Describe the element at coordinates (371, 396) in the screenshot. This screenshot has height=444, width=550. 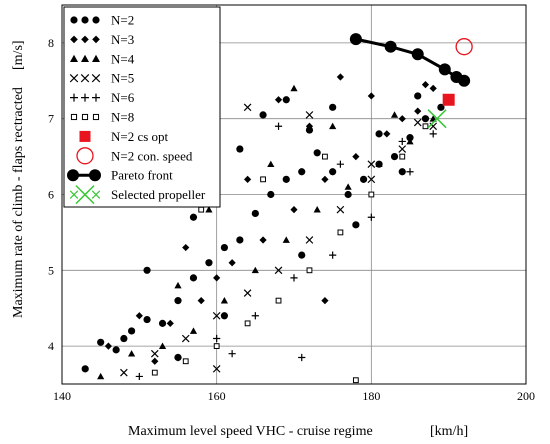
I see `x-tick-label: 180` at that location.